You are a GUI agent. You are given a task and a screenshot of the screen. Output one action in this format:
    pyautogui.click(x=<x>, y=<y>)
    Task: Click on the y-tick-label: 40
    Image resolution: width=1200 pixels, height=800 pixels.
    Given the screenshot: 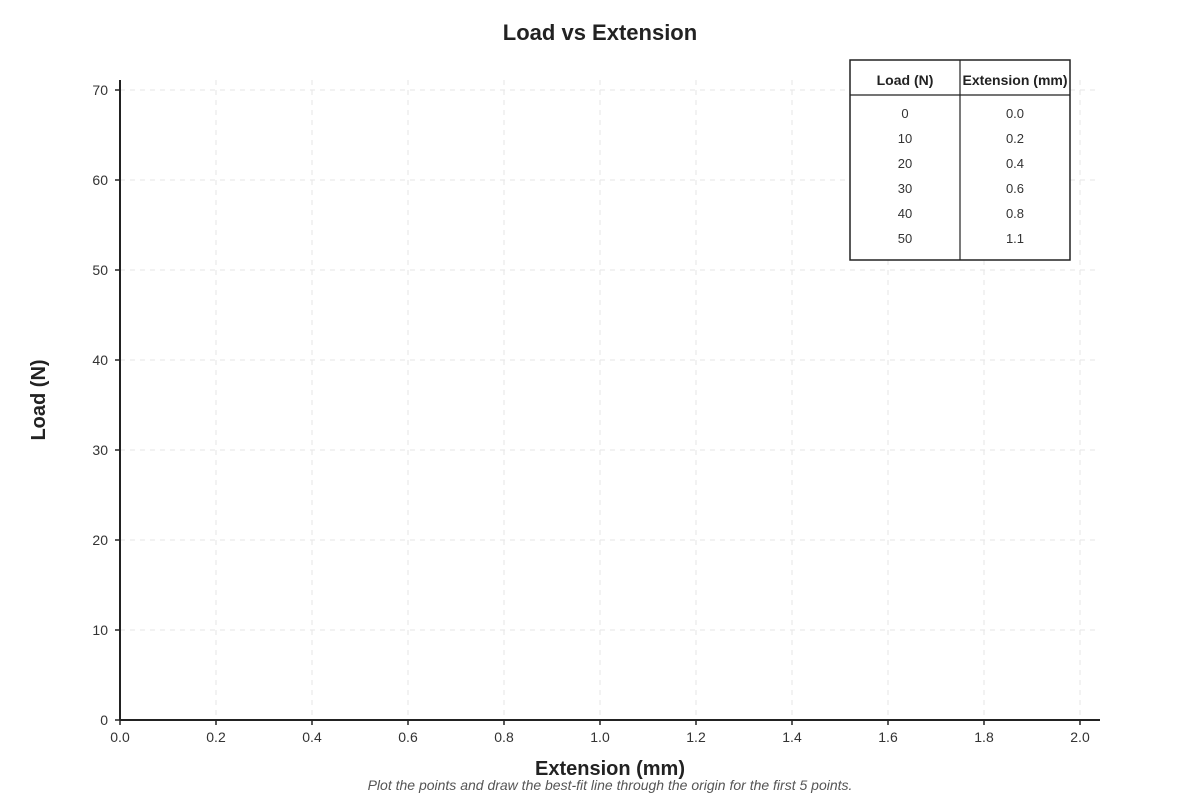 What is the action you would take?
    pyautogui.click(x=100, y=360)
    